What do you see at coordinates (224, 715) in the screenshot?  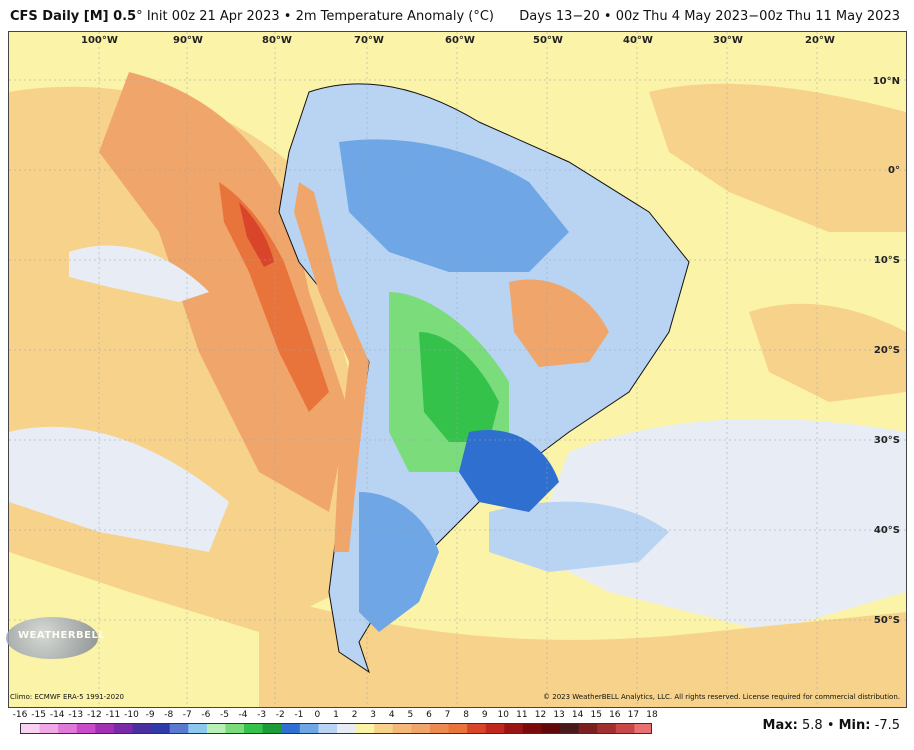 I see `legend-tick-label: -5` at bounding box center [224, 715].